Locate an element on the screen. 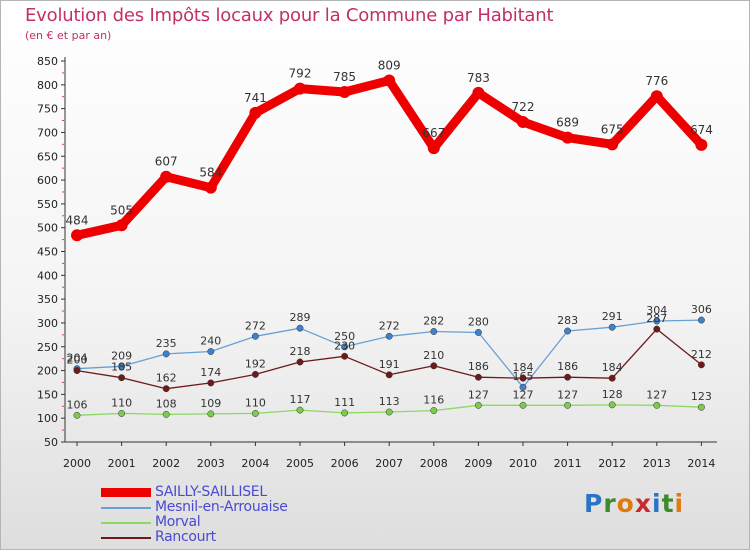  y-tick-label: 250 is located at coordinates (47, 347).